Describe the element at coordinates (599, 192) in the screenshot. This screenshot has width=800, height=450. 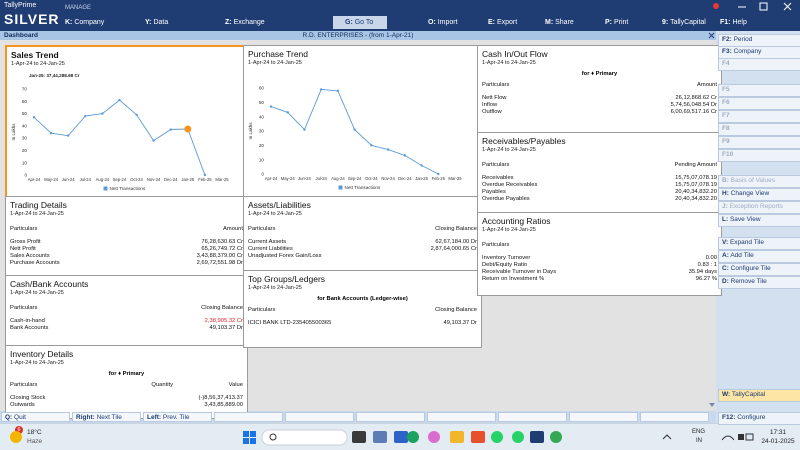
I see `table-row: Payables20,40,34,832.20` at that location.